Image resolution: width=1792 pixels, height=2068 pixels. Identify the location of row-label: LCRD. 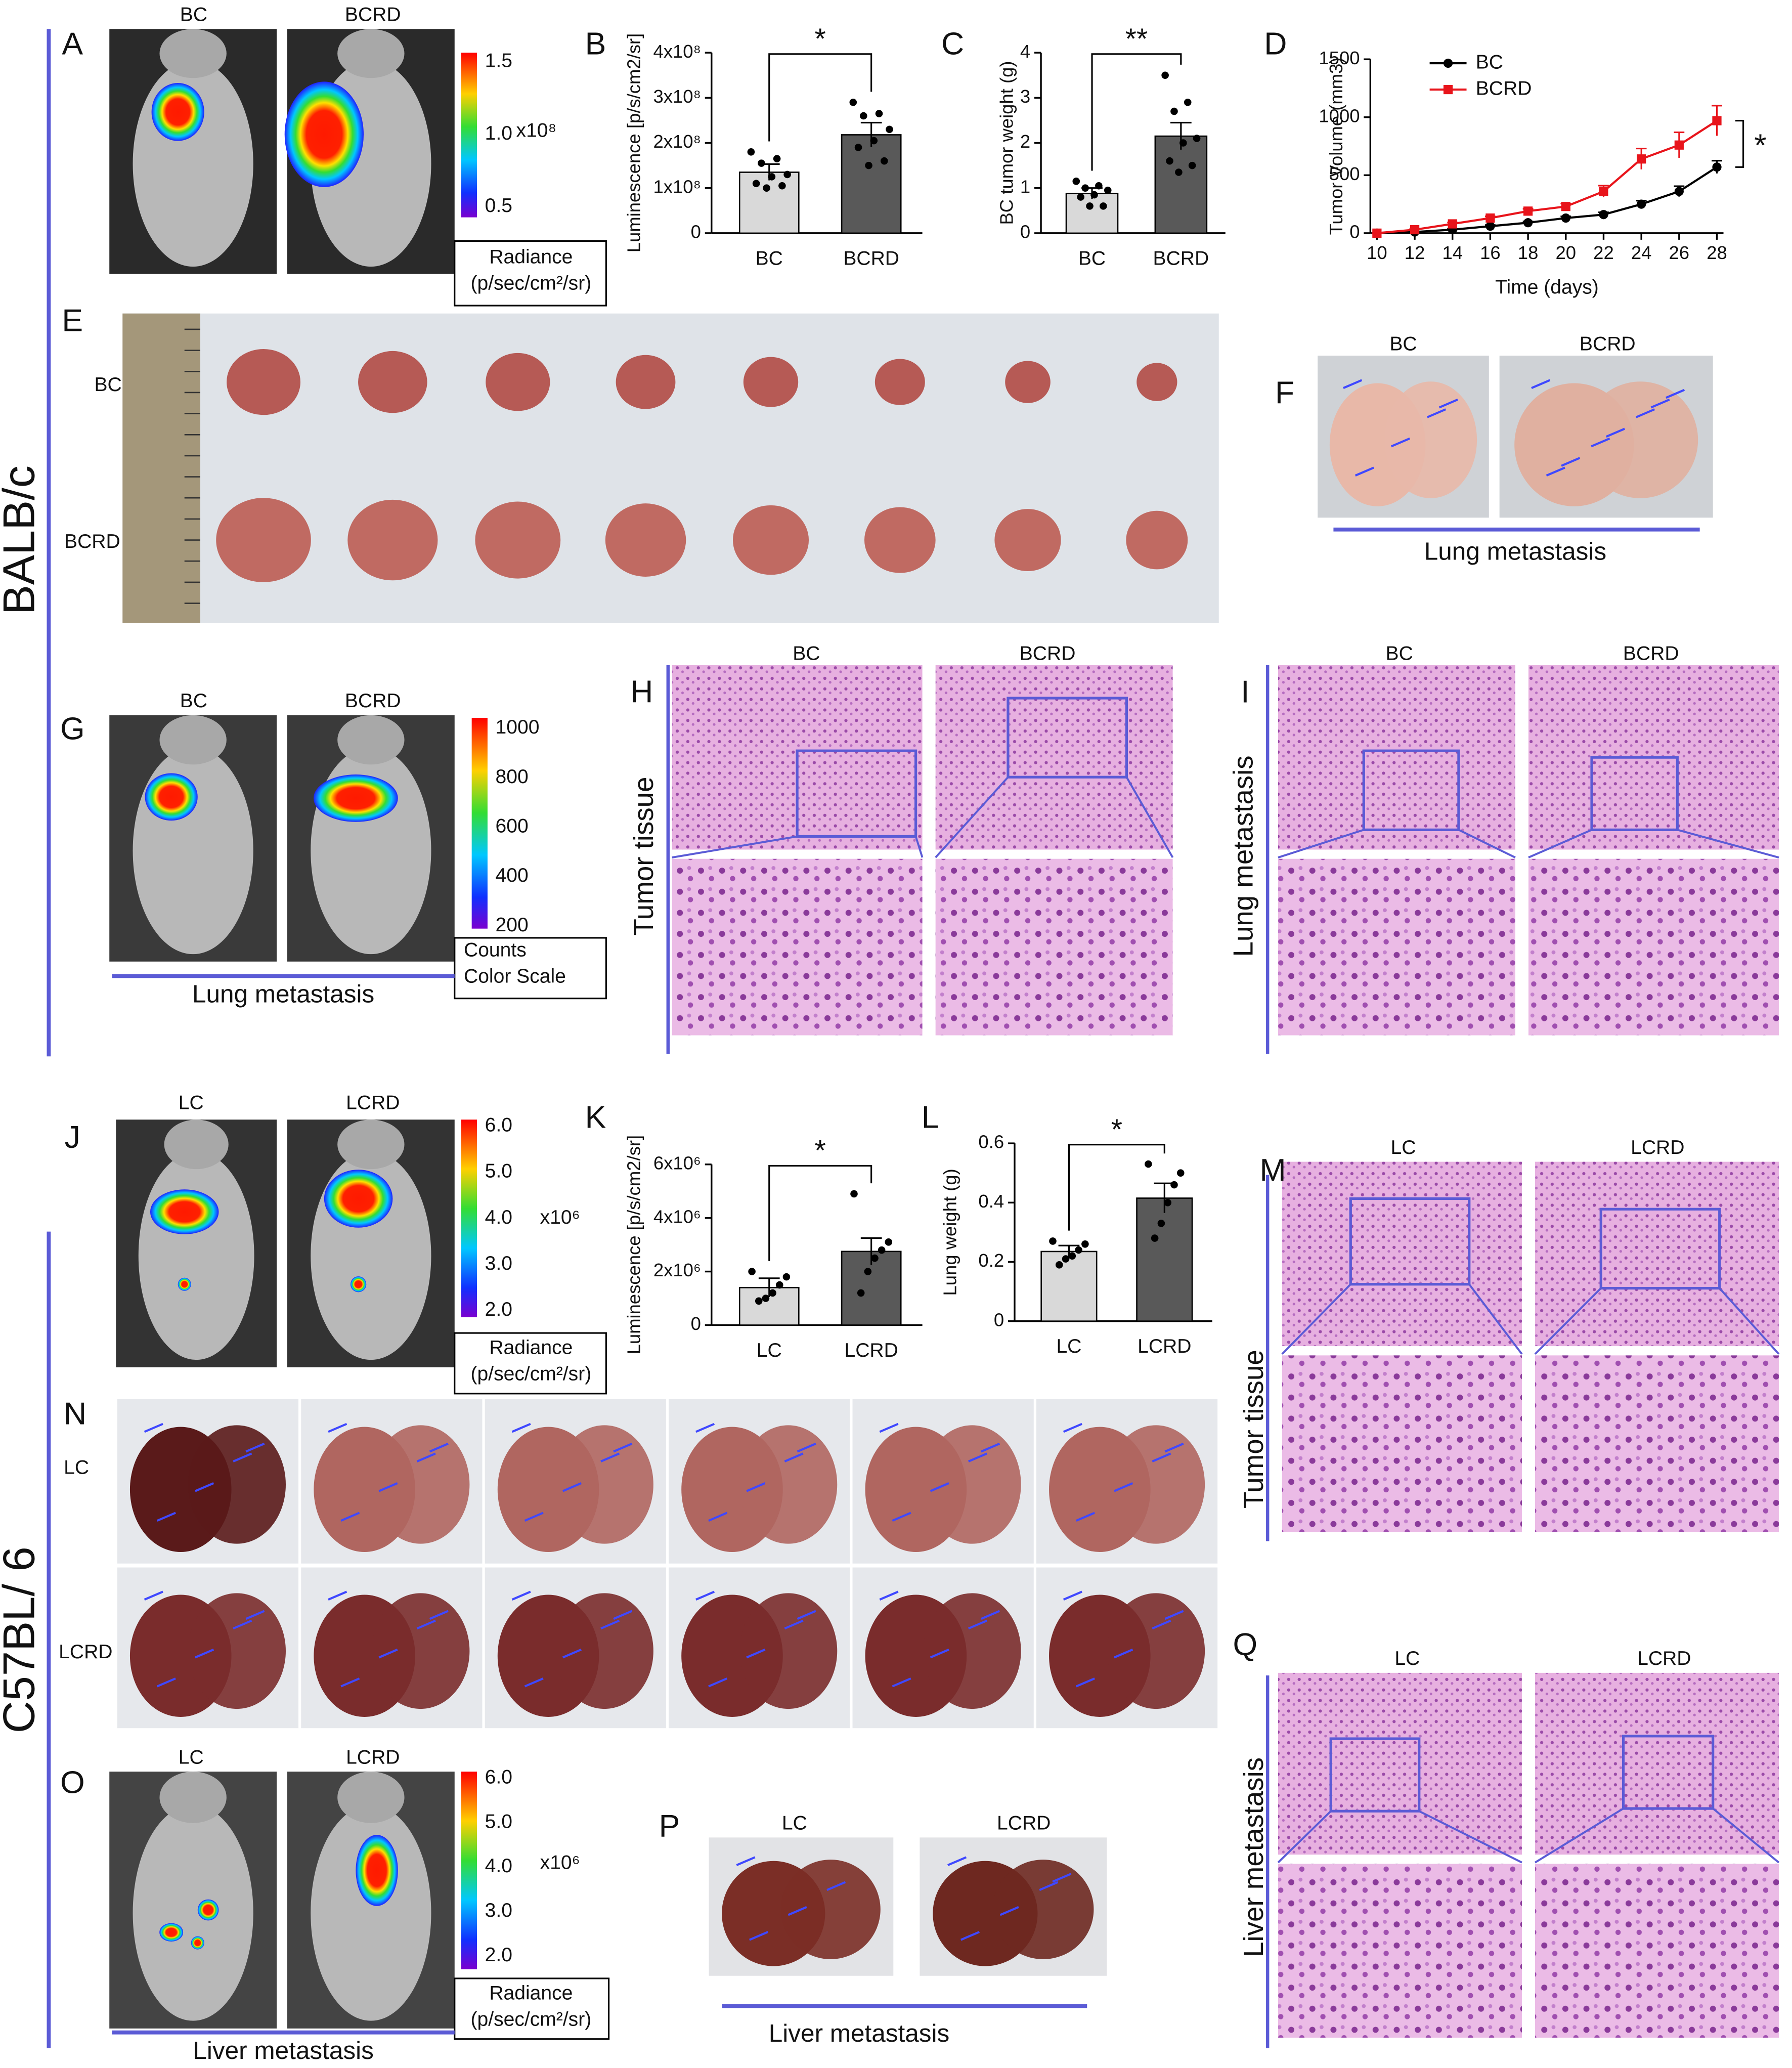
(85, 1652).